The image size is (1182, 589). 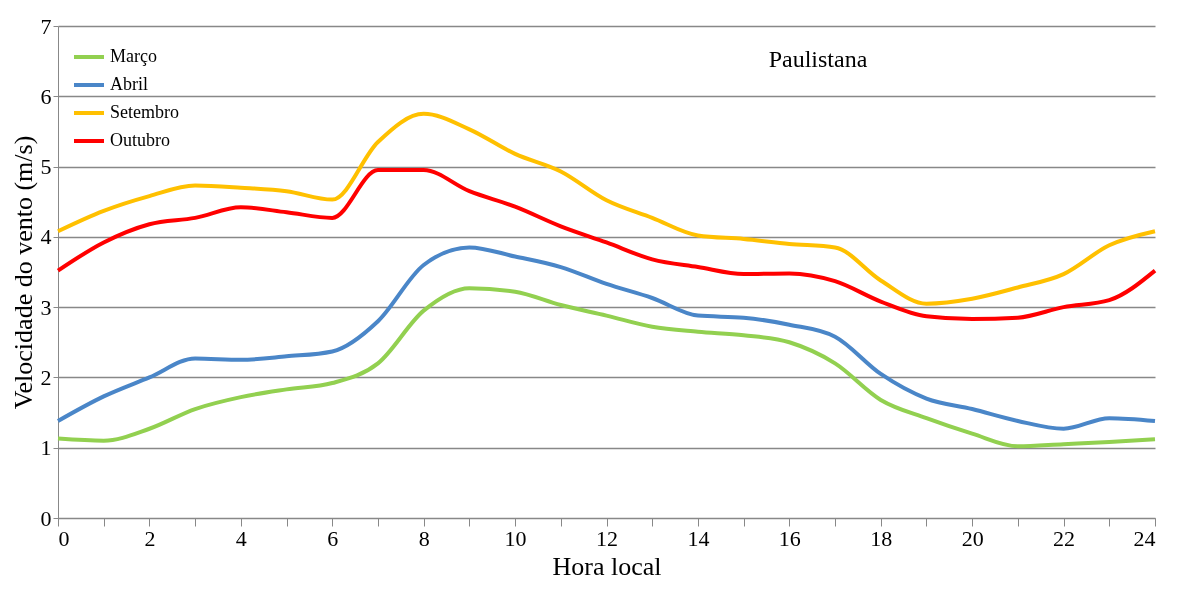 I want to click on x-axis-title: Hora local, so click(x=607, y=566).